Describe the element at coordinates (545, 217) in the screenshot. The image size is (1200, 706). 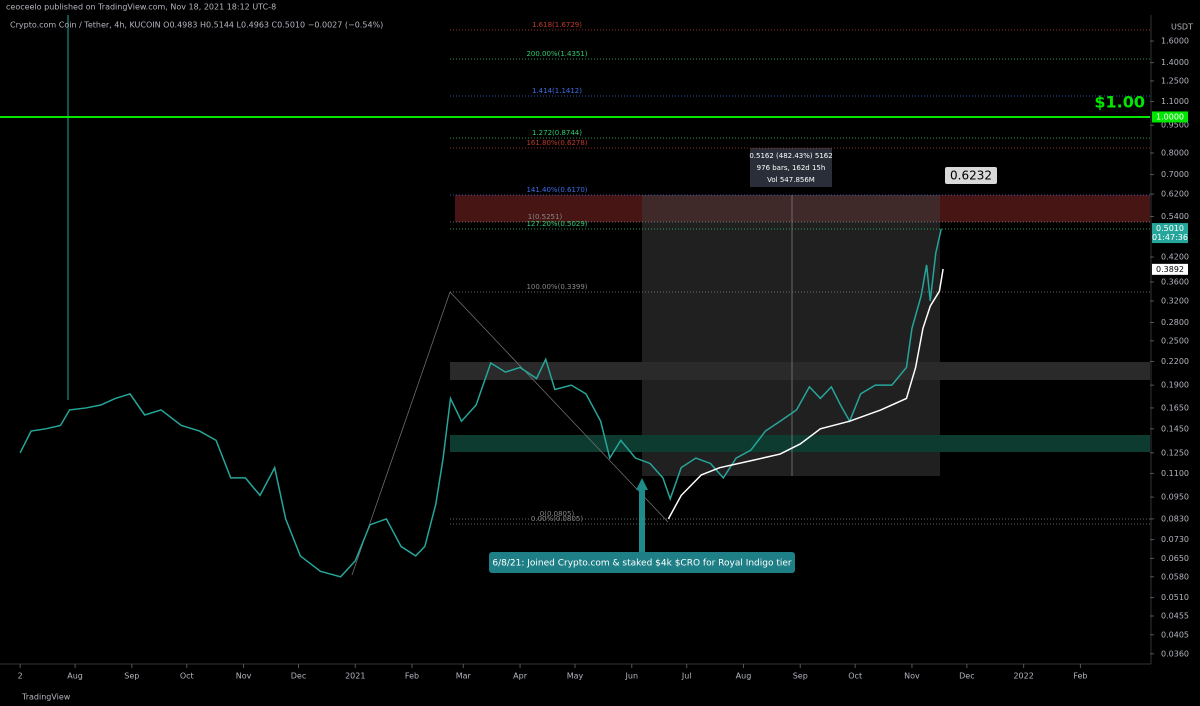
I see `fib-label: 1(0.5251)` at that location.